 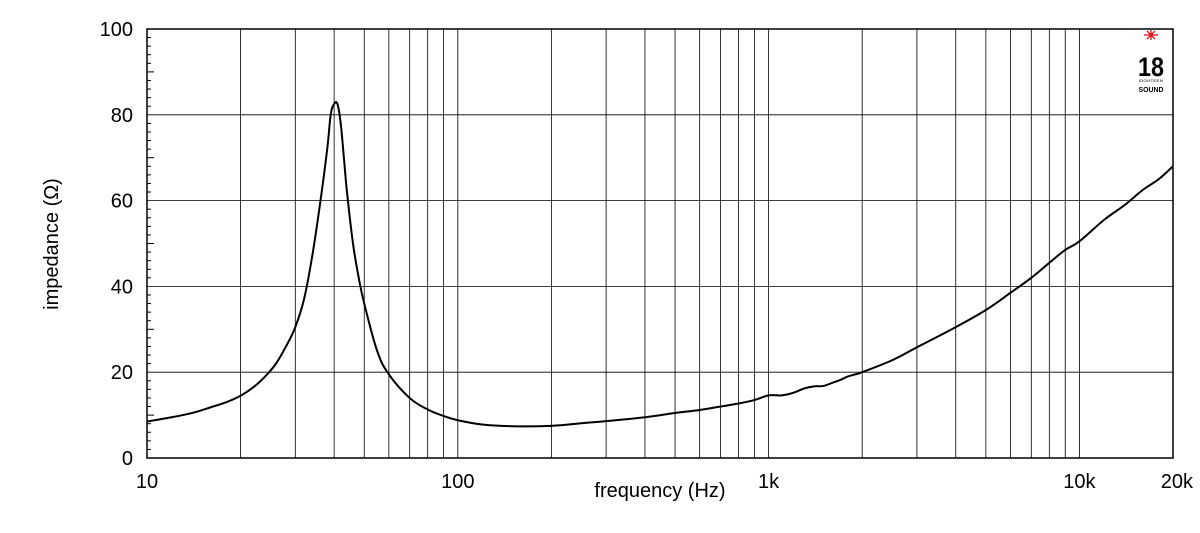 What do you see at coordinates (52, 244) in the screenshot?
I see `y-axis-title: impedance (Ω)` at bounding box center [52, 244].